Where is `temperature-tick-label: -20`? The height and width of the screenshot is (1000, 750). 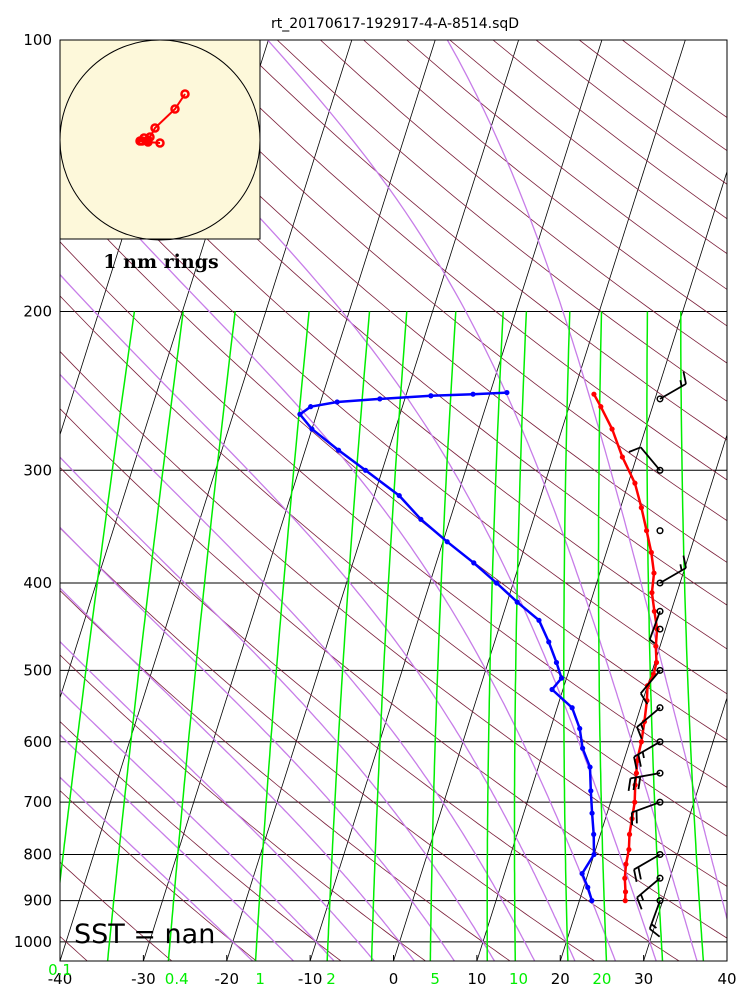 temperature-tick-label: -20 is located at coordinates (227, 979).